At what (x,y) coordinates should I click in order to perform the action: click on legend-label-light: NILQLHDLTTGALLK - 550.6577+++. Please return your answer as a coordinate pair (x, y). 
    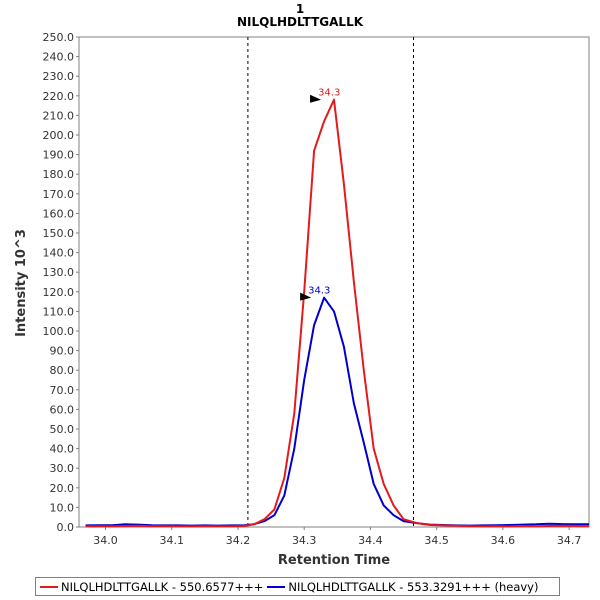
    Looking at the image, I should click on (162, 586).